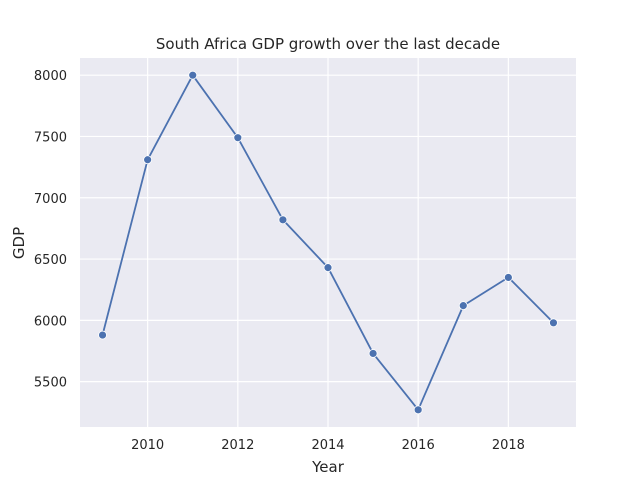 The height and width of the screenshot is (480, 640). Describe the element at coordinates (50, 229) in the screenshot. I see `y-axis-ticks: 5500 6000 6500 7000 7500 8000` at that location.